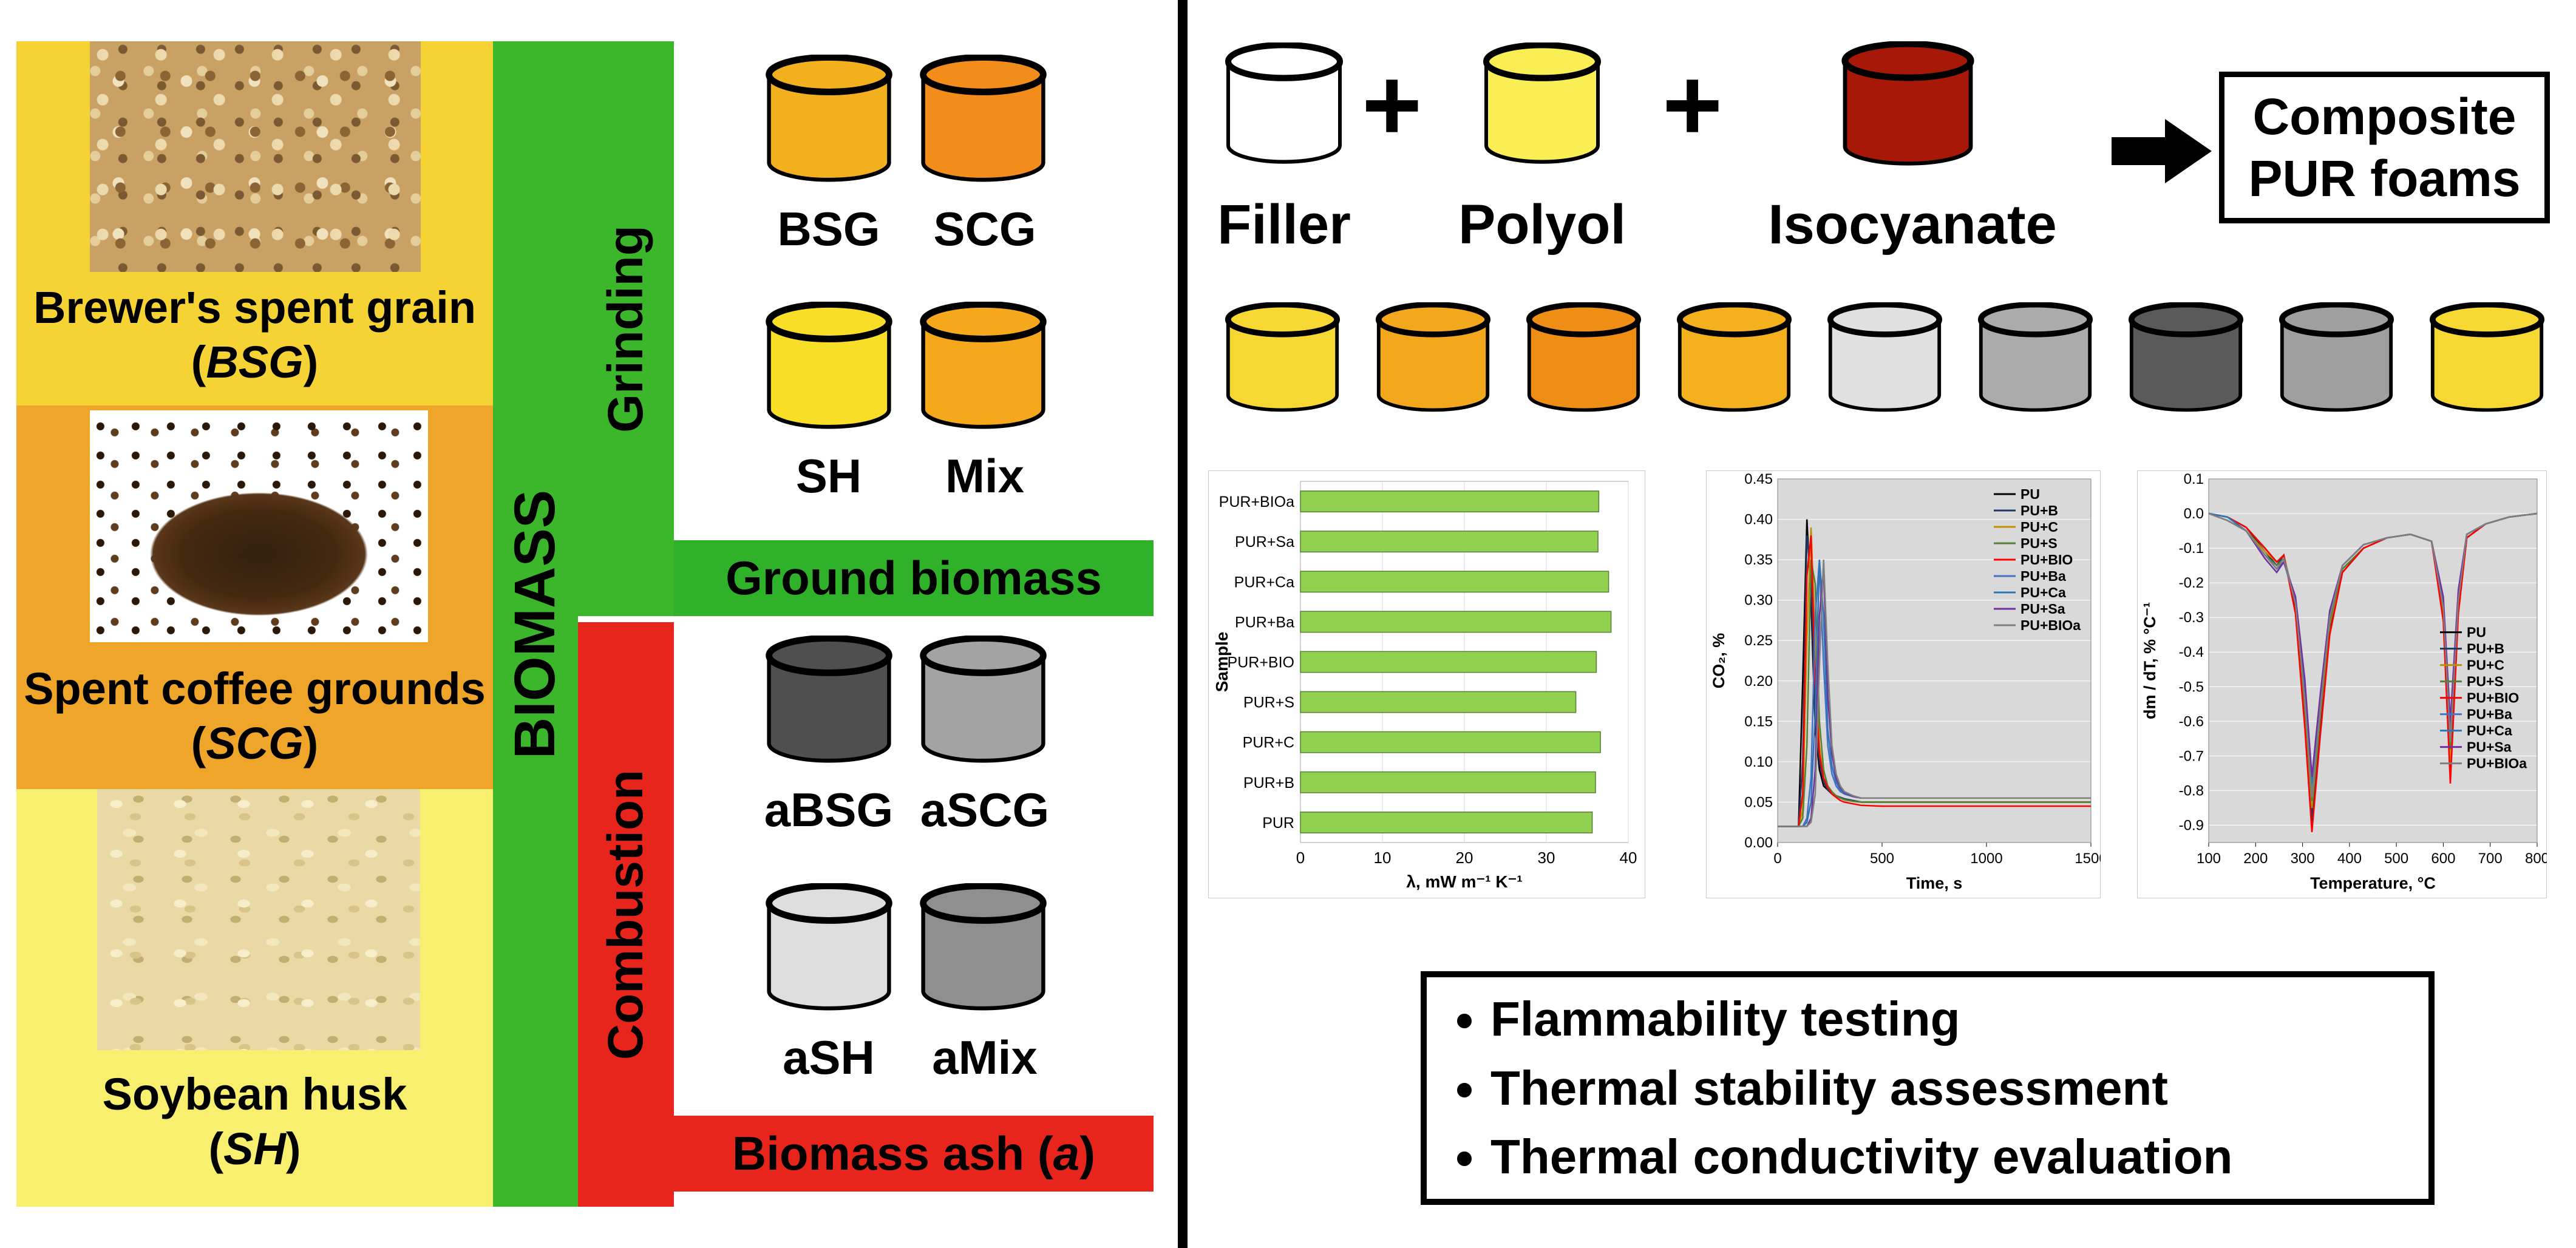 The height and width of the screenshot is (1248, 2576). I want to click on combustion-label: Combustion, so click(625, 914).